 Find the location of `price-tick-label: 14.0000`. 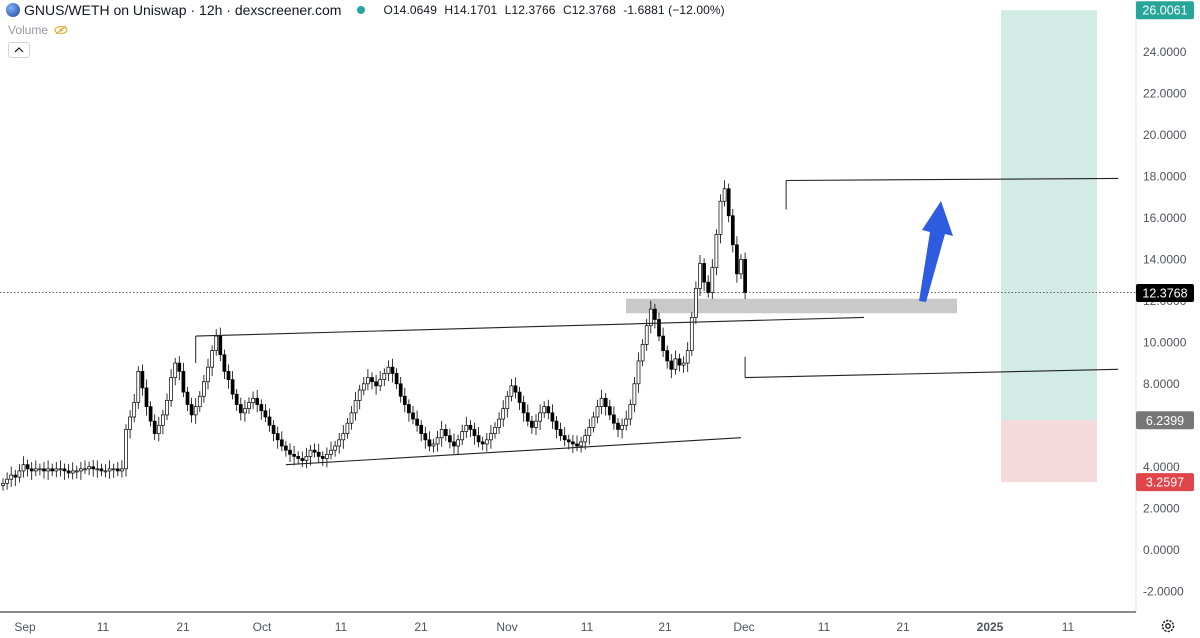

price-tick-label: 14.0000 is located at coordinates (1165, 259).